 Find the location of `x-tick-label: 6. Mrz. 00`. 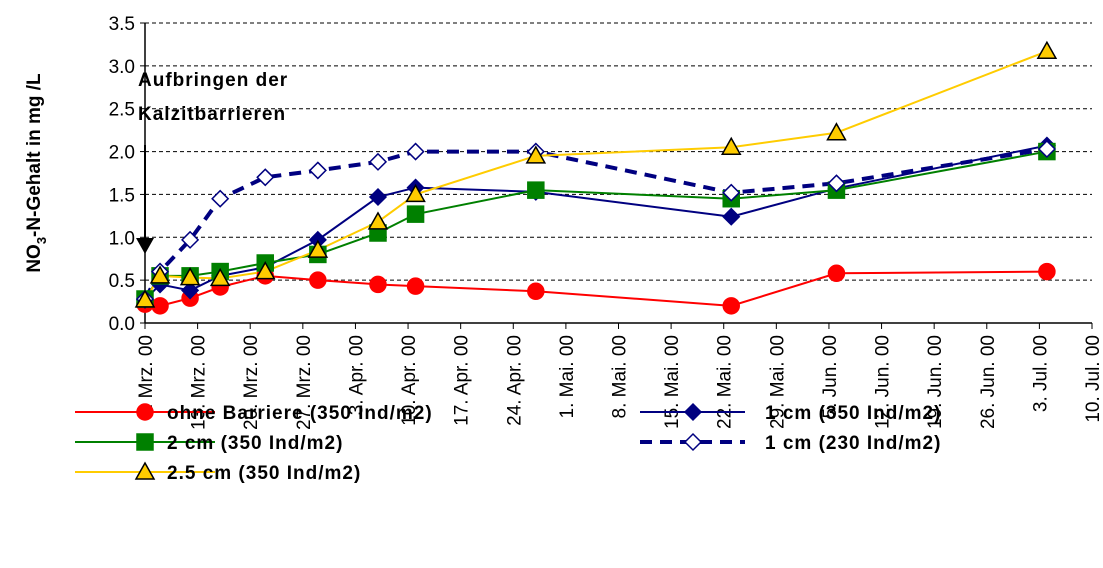

x-tick-label: 6. Mrz. 00 is located at coordinates (146, 377).